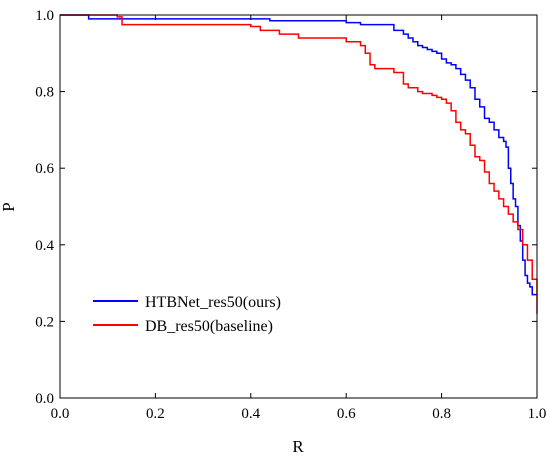 This screenshot has height=459, width=550. I want to click on y-tick-label: 0.8, so click(44, 93).